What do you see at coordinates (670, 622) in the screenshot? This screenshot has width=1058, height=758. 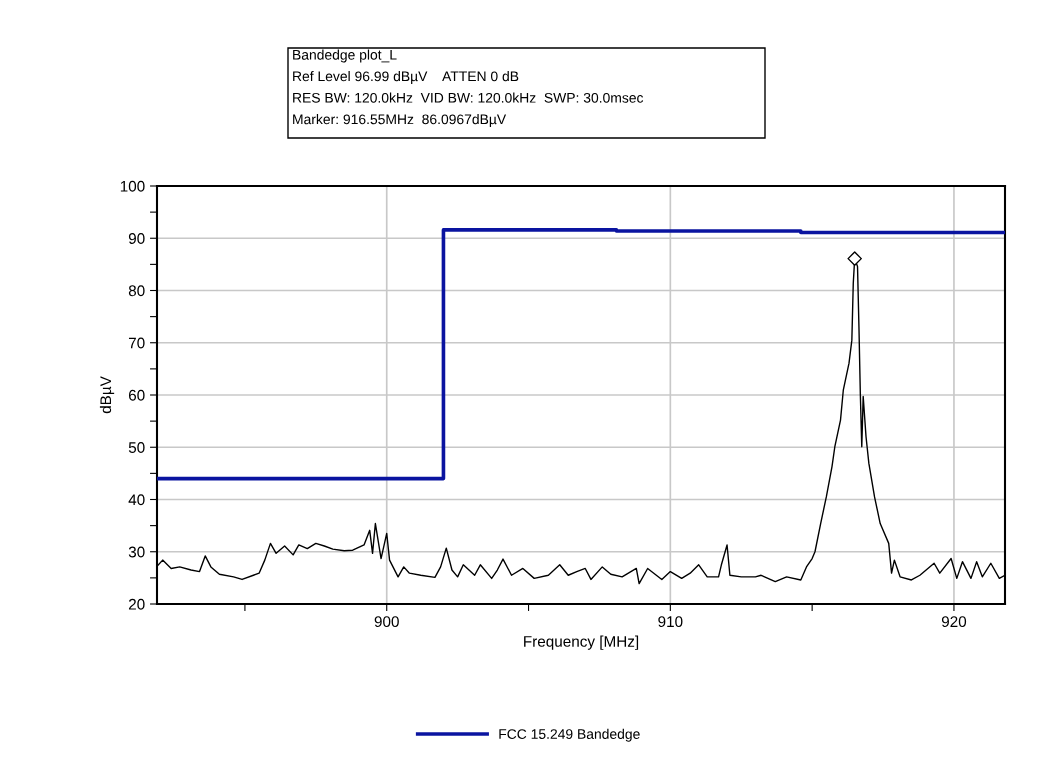 I see `x-tick-label: 910` at bounding box center [670, 622].